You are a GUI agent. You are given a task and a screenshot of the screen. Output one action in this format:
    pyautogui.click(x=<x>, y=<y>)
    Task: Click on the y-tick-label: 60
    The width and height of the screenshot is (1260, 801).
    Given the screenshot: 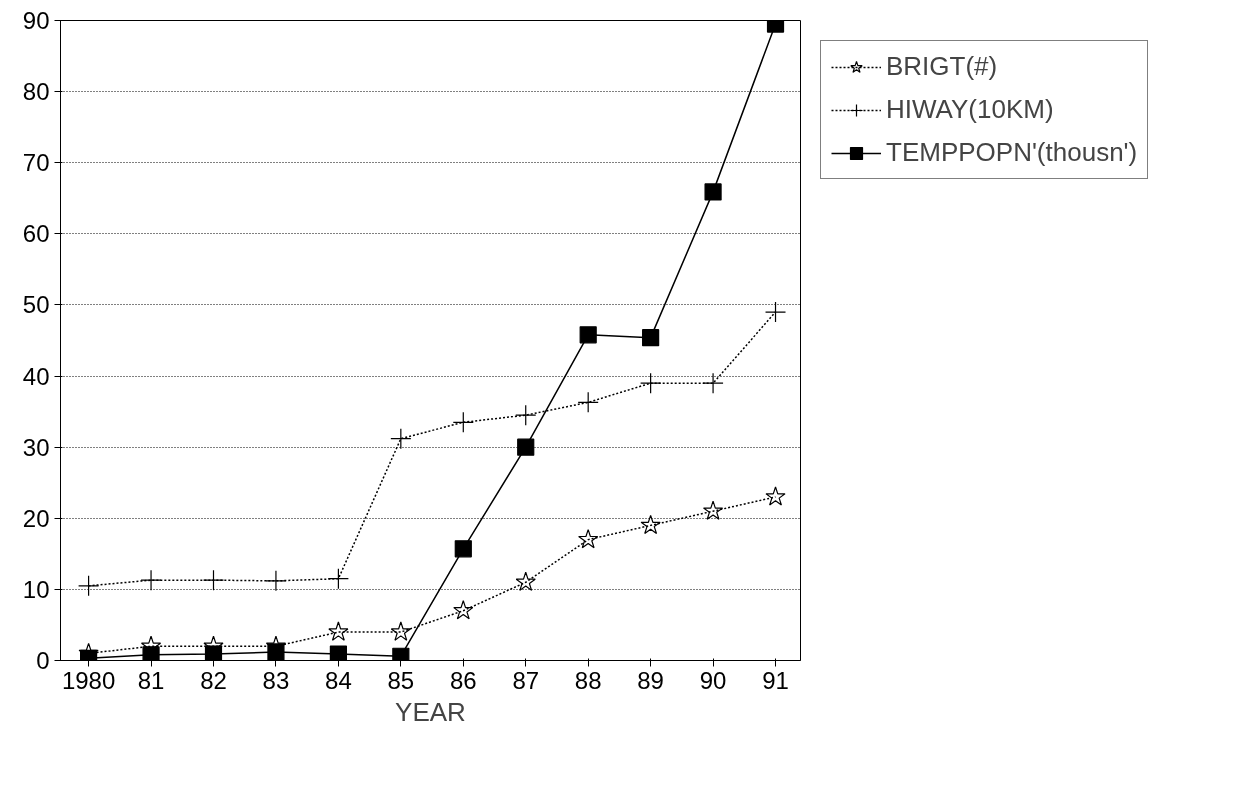 What is the action you would take?
    pyautogui.click(x=36, y=234)
    